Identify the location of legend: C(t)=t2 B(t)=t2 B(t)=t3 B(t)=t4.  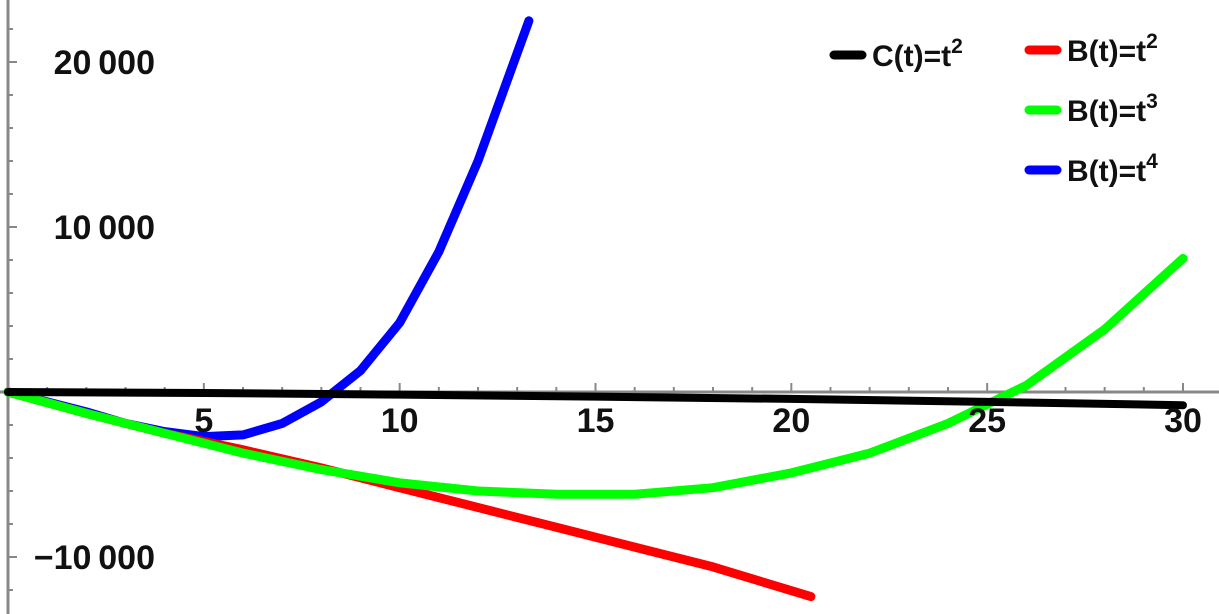
(993, 109).